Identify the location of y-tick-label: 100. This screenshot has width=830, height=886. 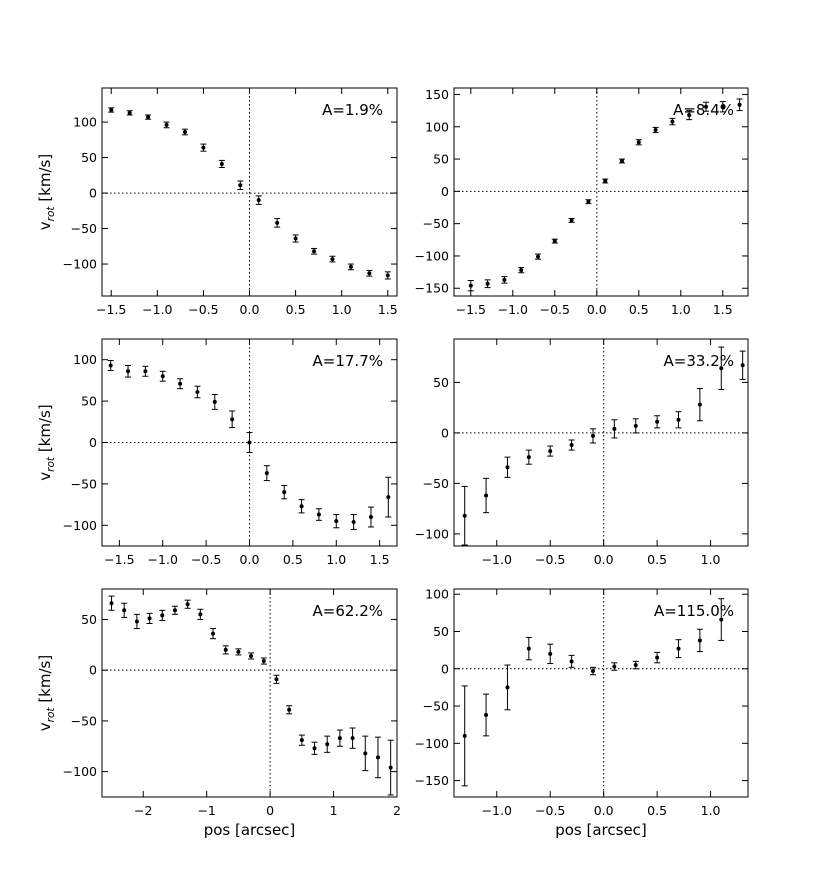
(85, 359).